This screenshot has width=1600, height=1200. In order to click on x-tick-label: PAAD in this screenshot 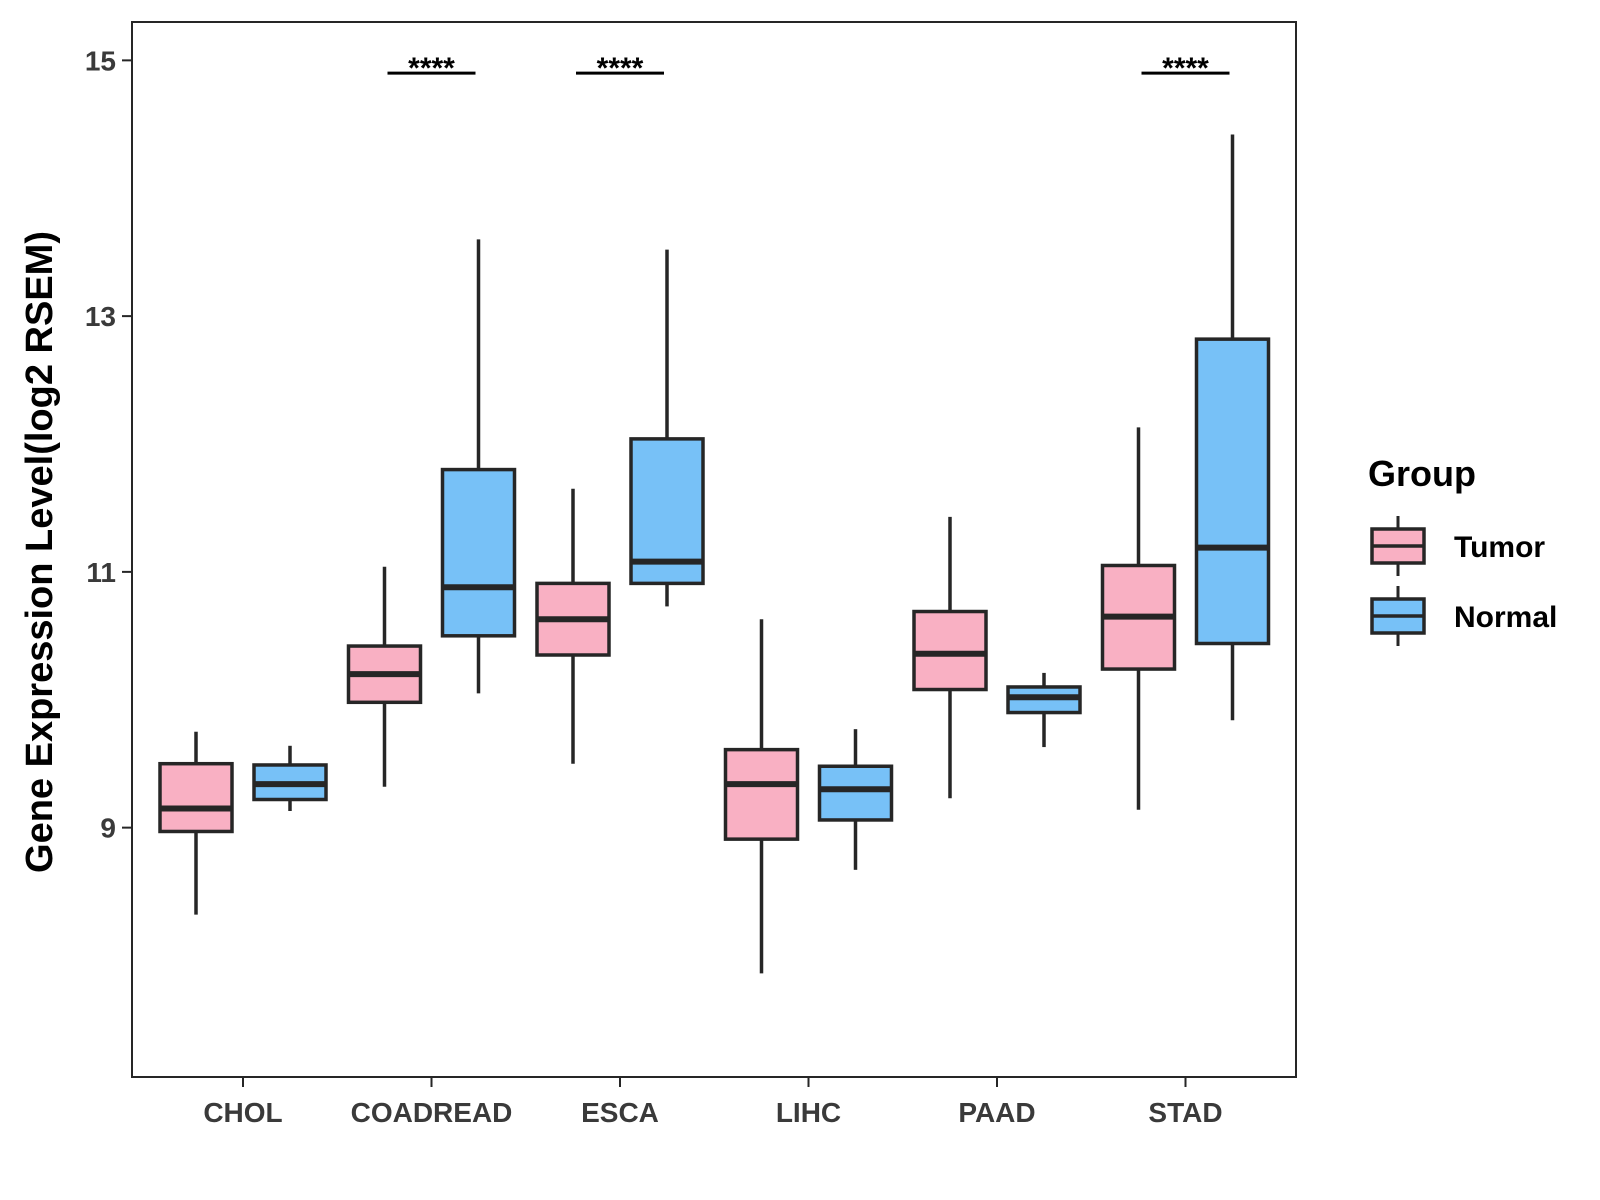, I will do `click(996, 1112)`.